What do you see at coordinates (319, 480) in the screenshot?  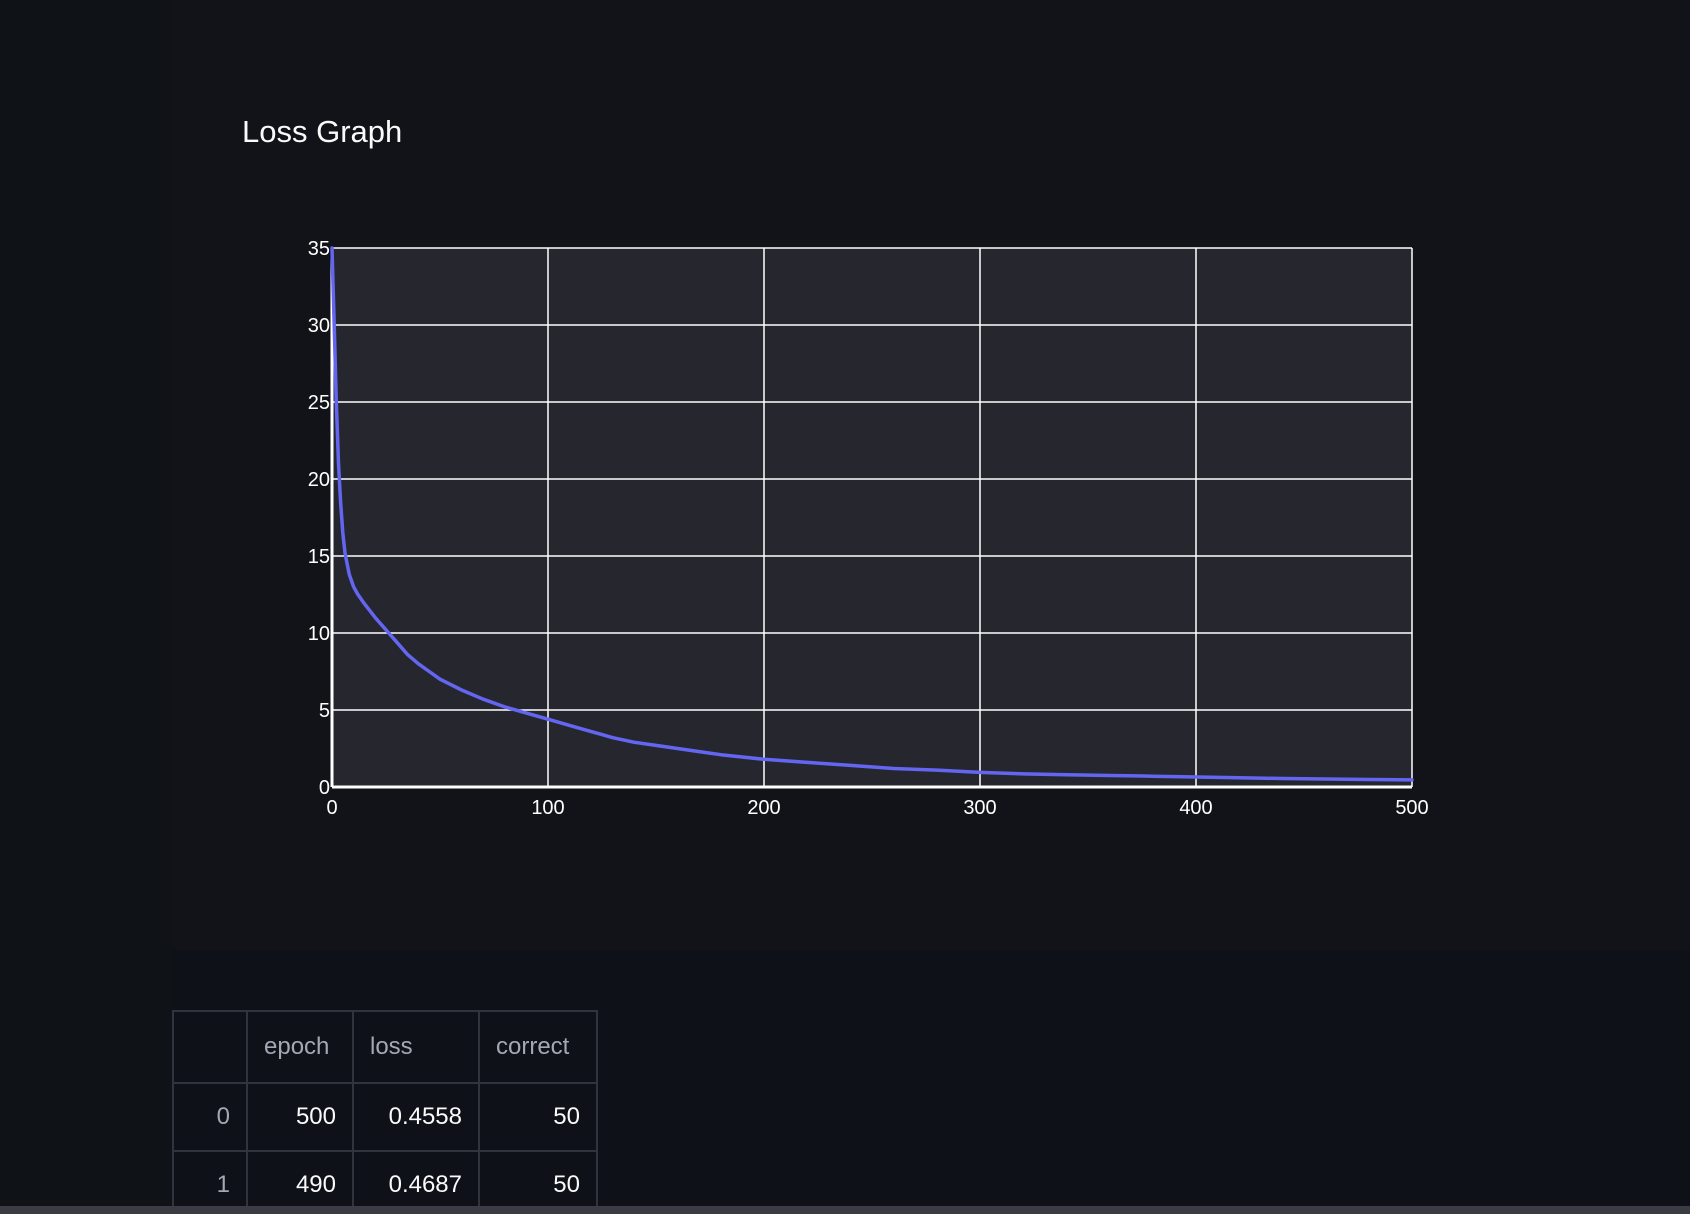 I see `y-tick-label: 20` at bounding box center [319, 480].